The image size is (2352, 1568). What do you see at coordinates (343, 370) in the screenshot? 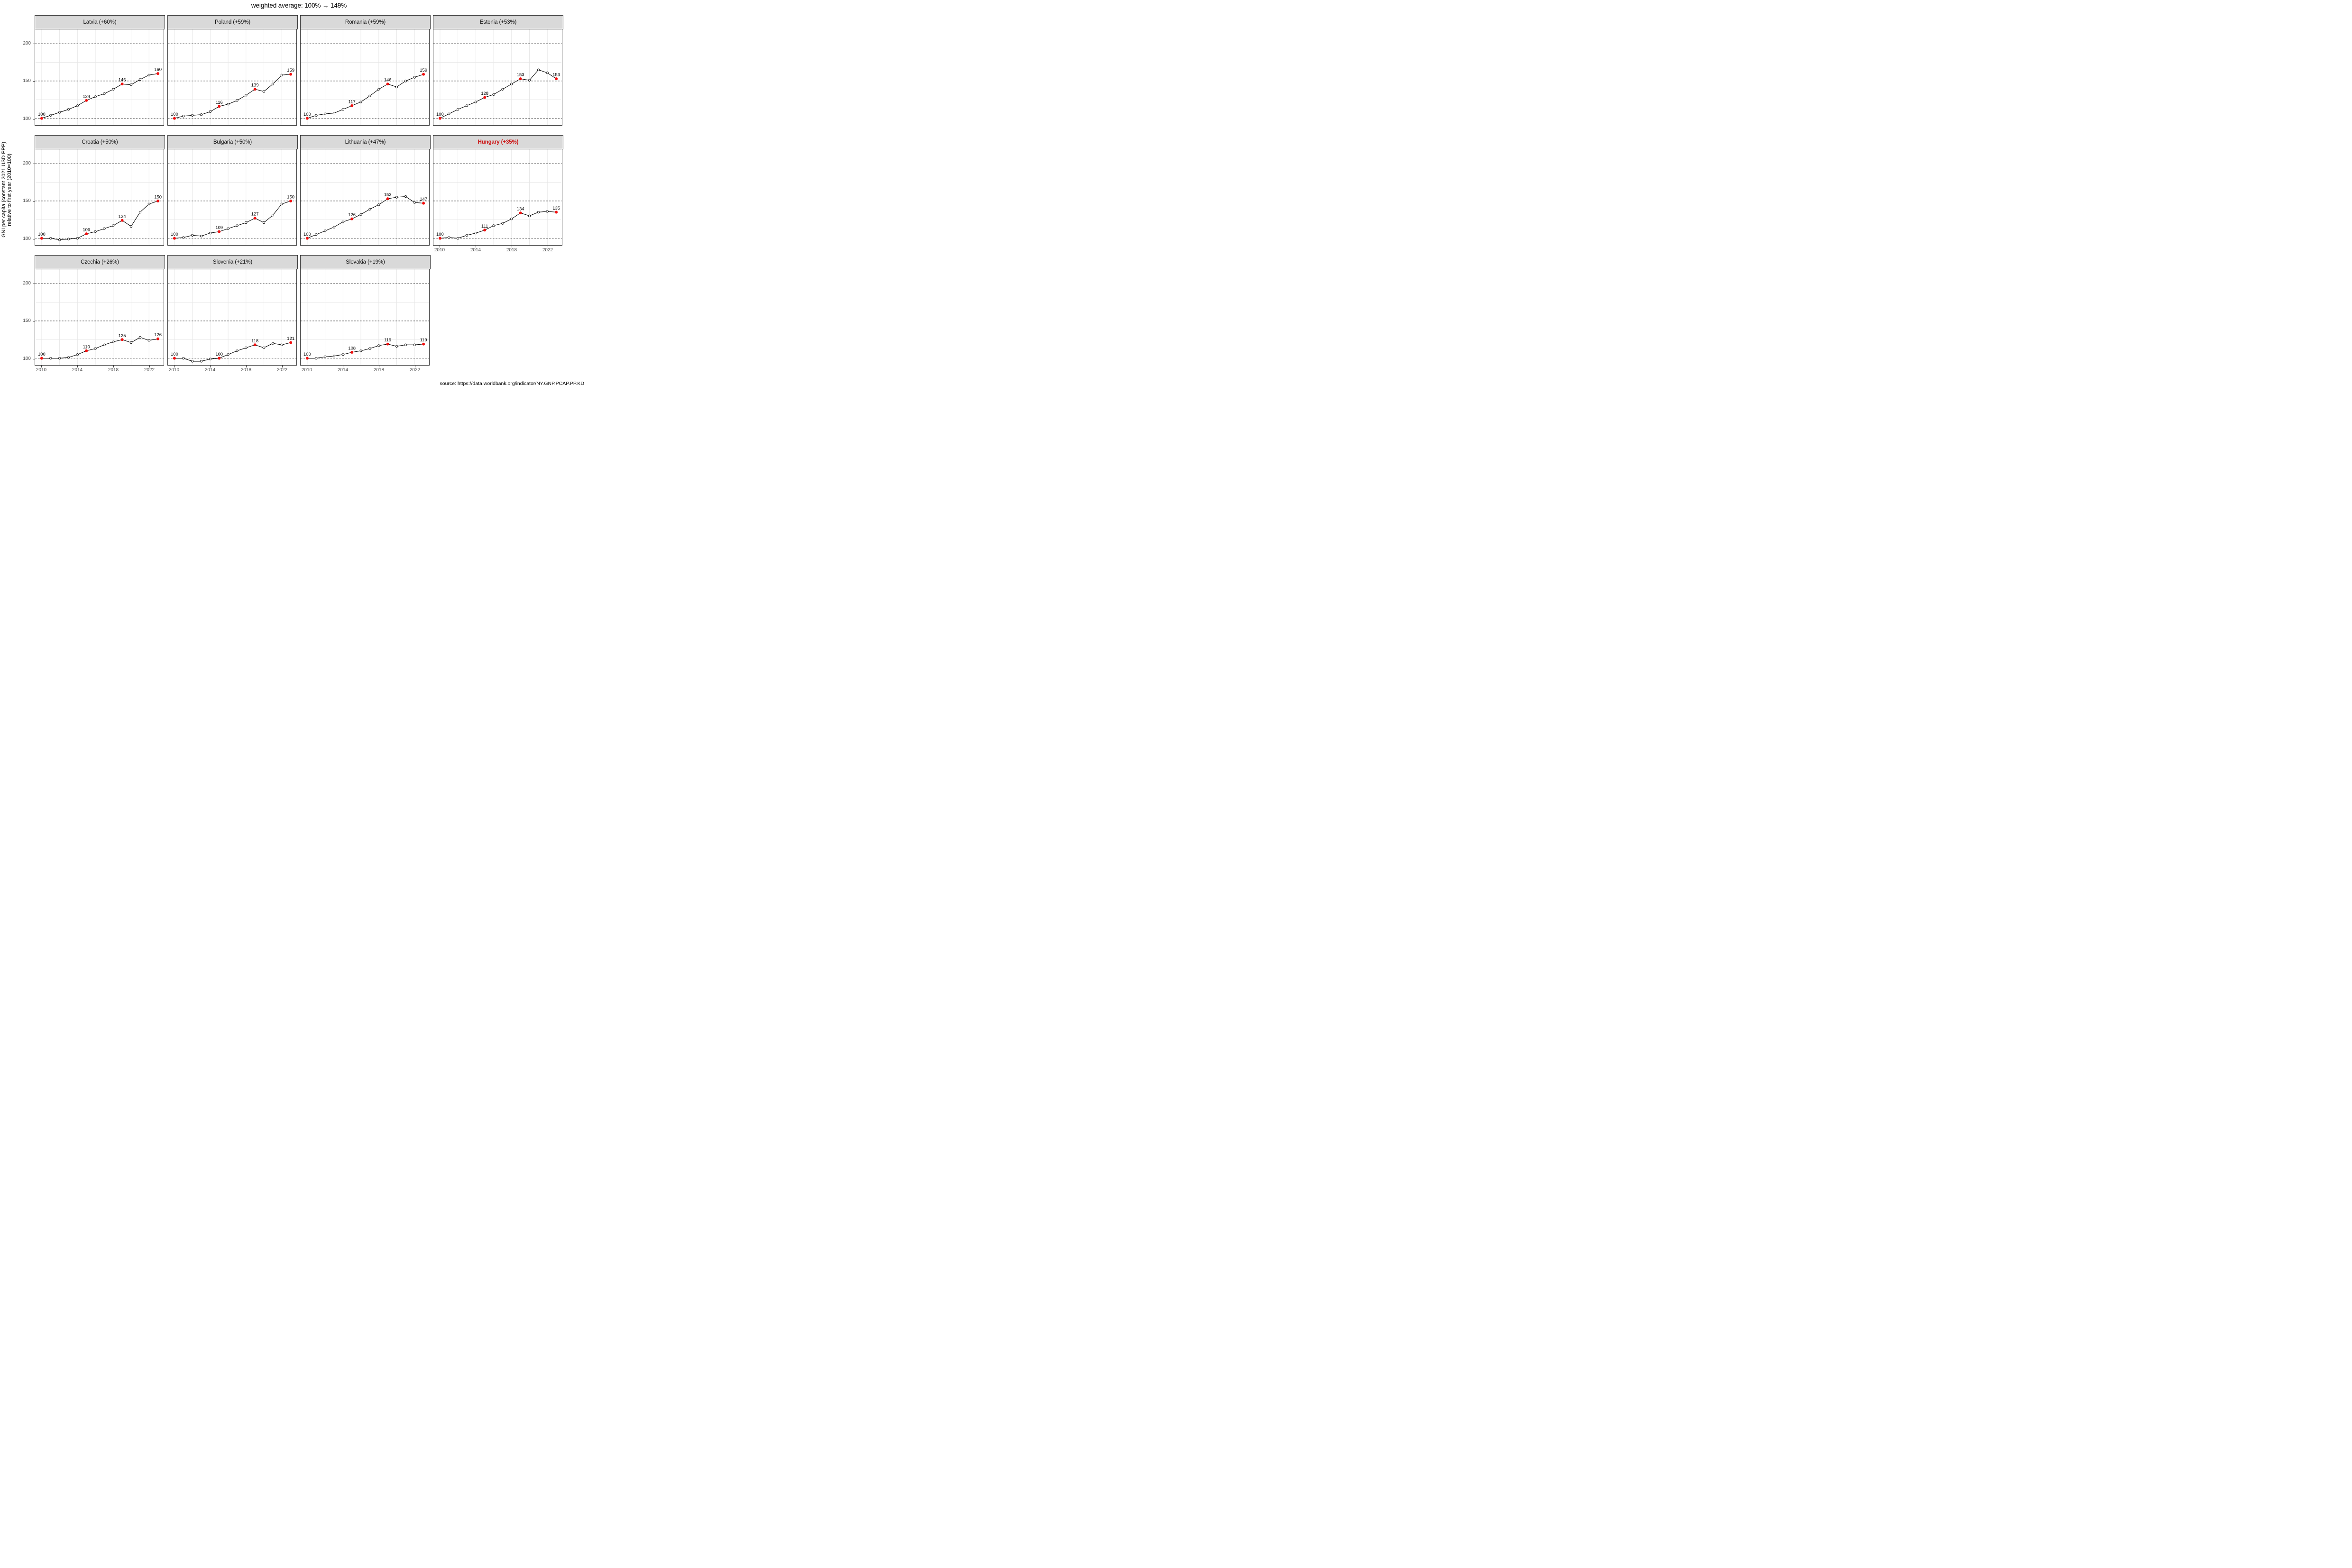
I see `x-tick-label: 2014` at bounding box center [343, 370].